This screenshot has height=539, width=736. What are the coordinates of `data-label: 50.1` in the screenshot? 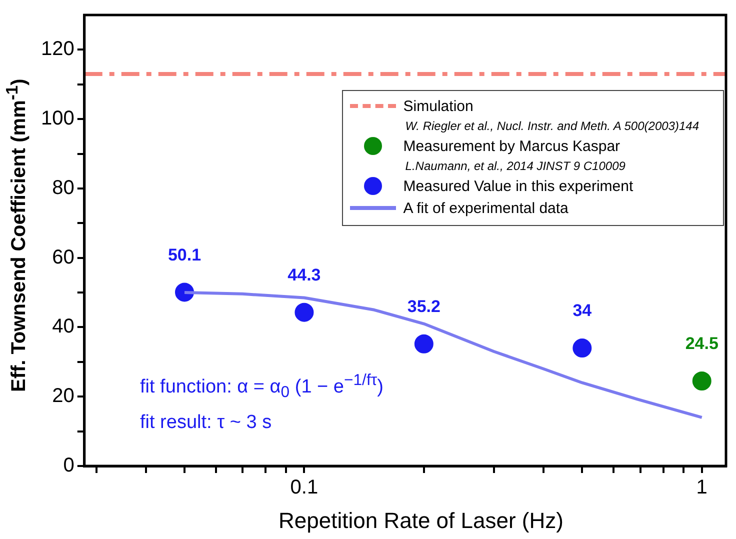 It's located at (185, 254).